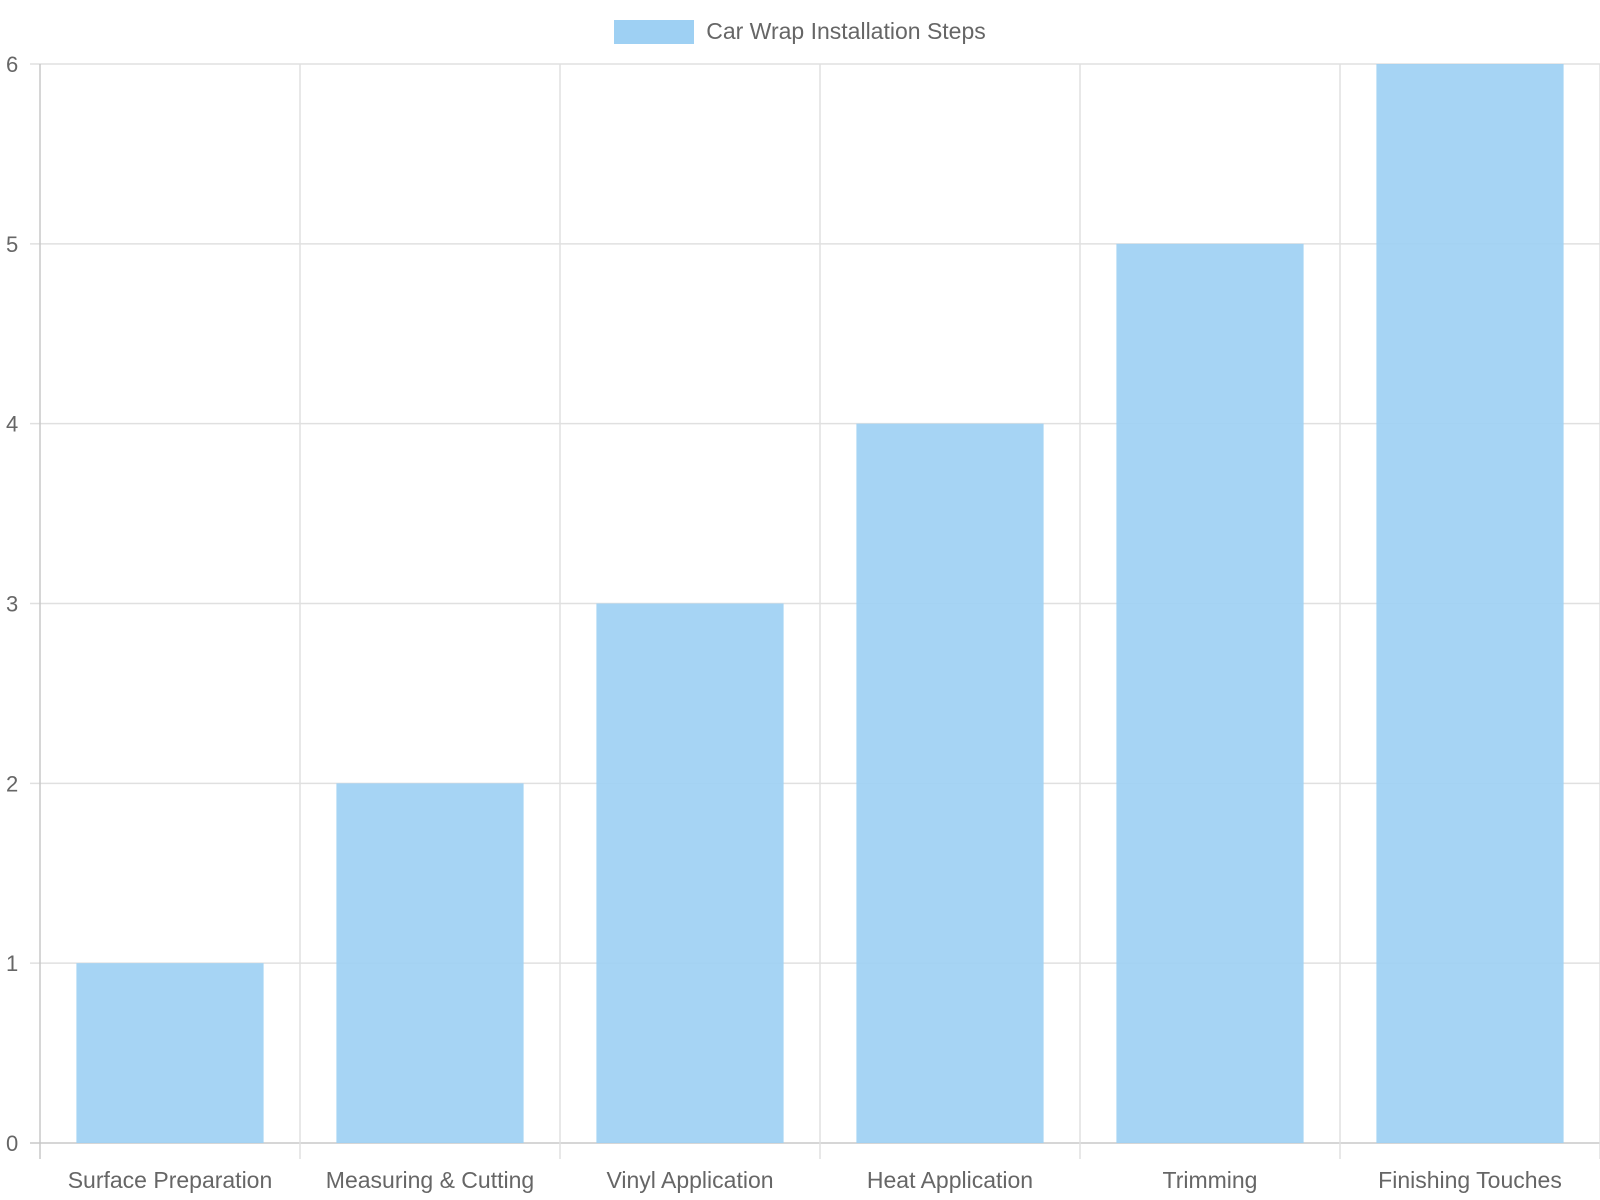  I want to click on chart-legend: Car Wrap Installation Steps, so click(800, 31).